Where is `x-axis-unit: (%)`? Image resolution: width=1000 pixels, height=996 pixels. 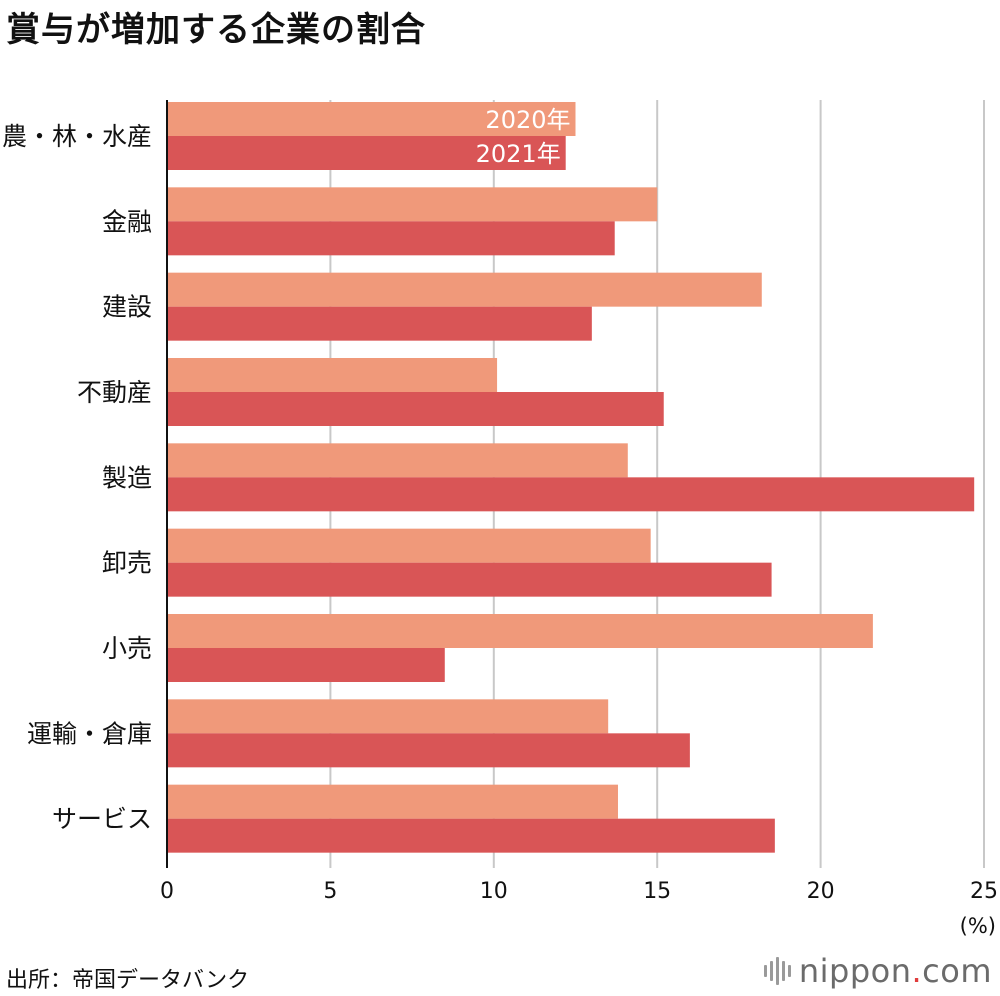 x-axis-unit: (%) is located at coordinates (978, 926).